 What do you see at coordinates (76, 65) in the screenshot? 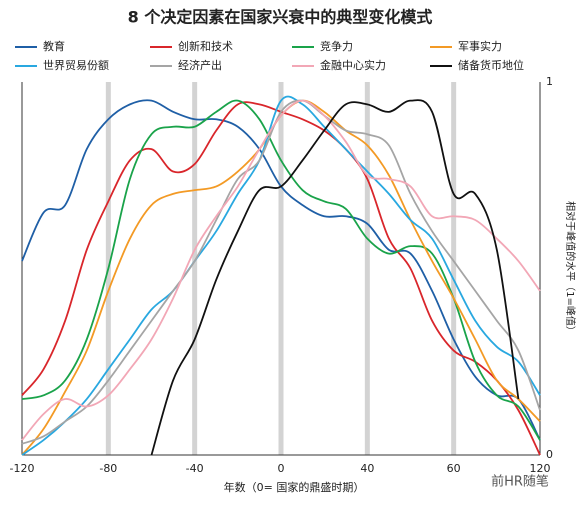
I see `legend-label: 世界贸易份额` at bounding box center [76, 65].